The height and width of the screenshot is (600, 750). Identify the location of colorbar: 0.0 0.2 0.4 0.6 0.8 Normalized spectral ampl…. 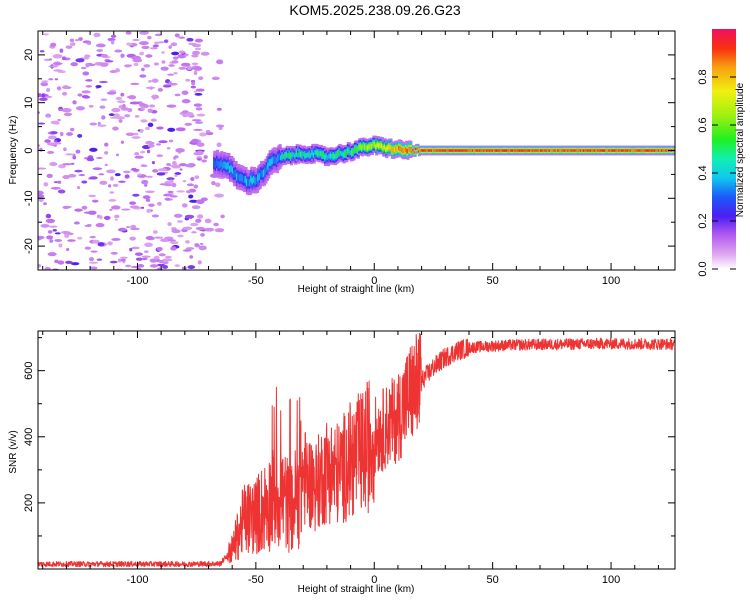
(721, 153).